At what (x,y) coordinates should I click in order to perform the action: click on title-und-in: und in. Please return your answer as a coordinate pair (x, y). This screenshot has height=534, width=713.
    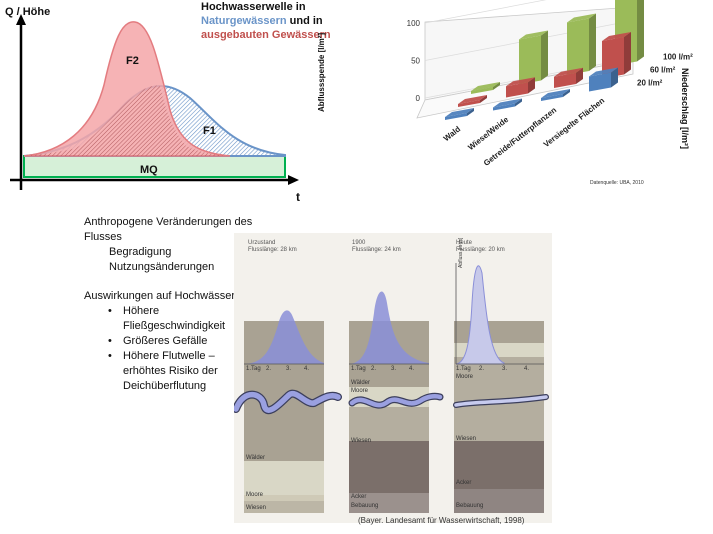
    Looking at the image, I should click on (304, 21).